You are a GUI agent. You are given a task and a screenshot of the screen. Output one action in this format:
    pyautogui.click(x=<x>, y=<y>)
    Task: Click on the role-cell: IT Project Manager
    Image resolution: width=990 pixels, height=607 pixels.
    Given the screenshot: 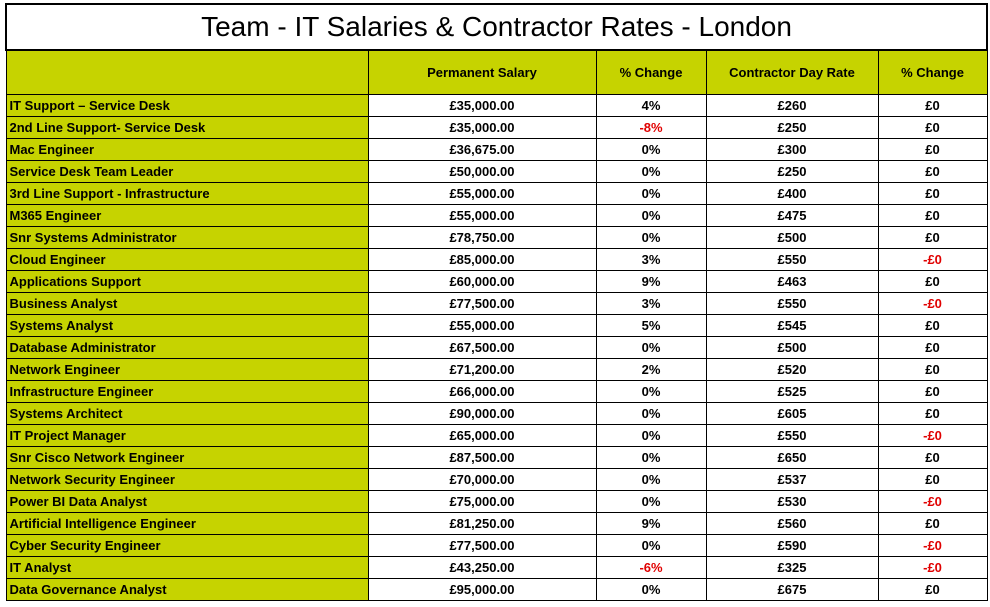 What is the action you would take?
    pyautogui.click(x=187, y=435)
    